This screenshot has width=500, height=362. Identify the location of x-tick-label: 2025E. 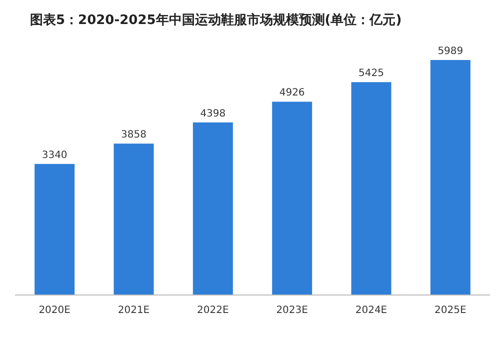
(450, 310).